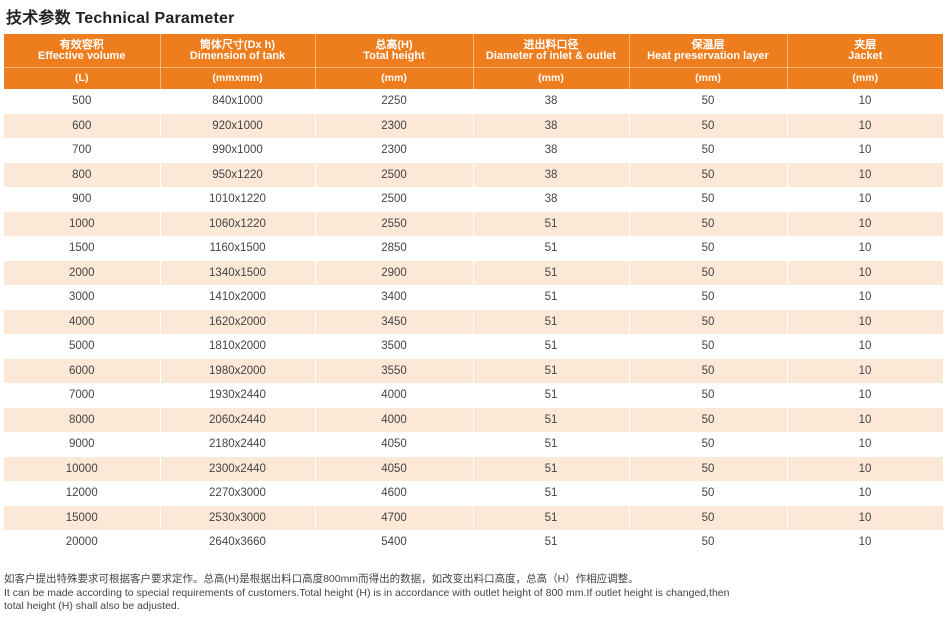  I want to click on table-cell: 5400, so click(394, 542).